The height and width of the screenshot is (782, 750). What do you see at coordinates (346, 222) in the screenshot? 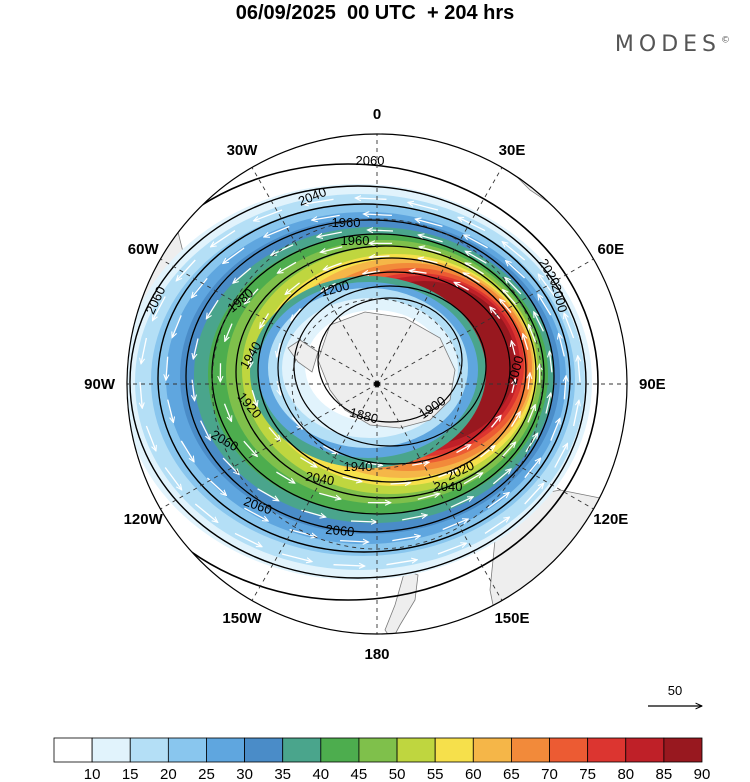
I see `contour-label: 1960` at bounding box center [346, 222].